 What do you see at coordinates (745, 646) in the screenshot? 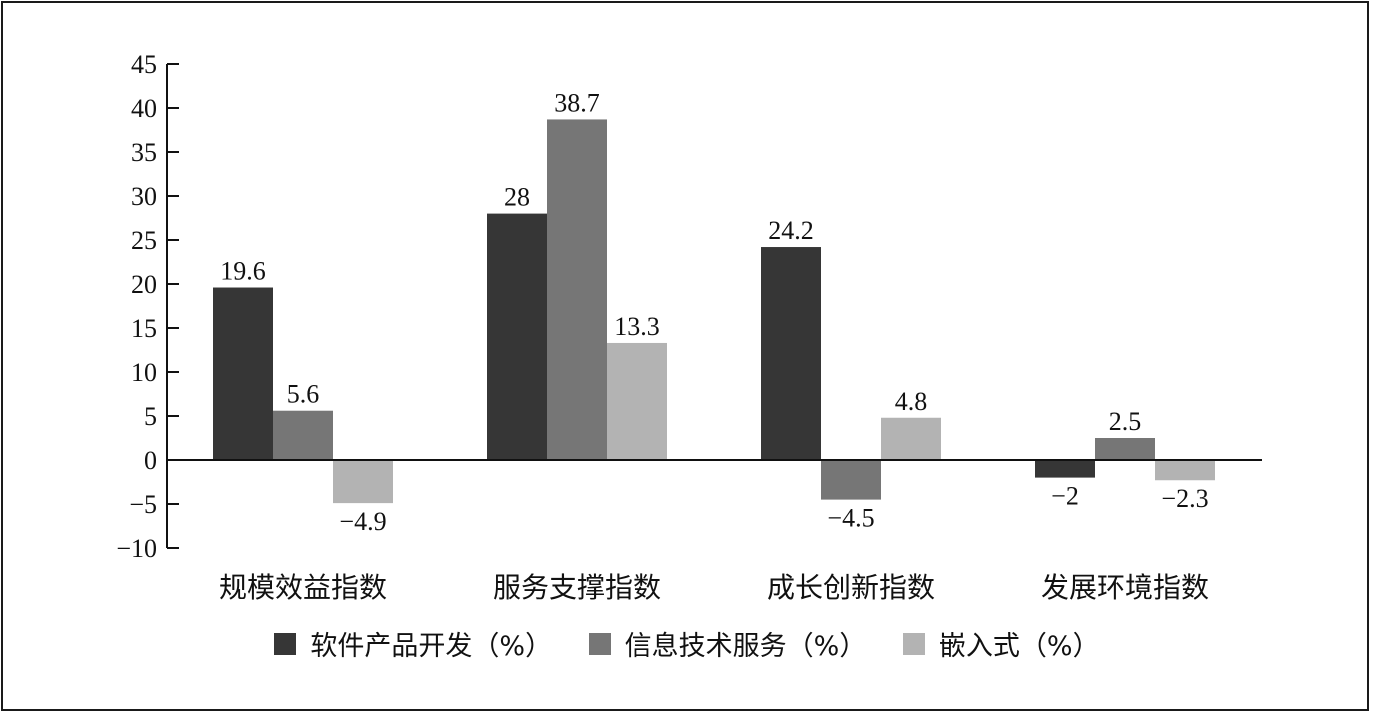
I see `legend-label-it-services: 信息技术服务（%）` at bounding box center [745, 646].